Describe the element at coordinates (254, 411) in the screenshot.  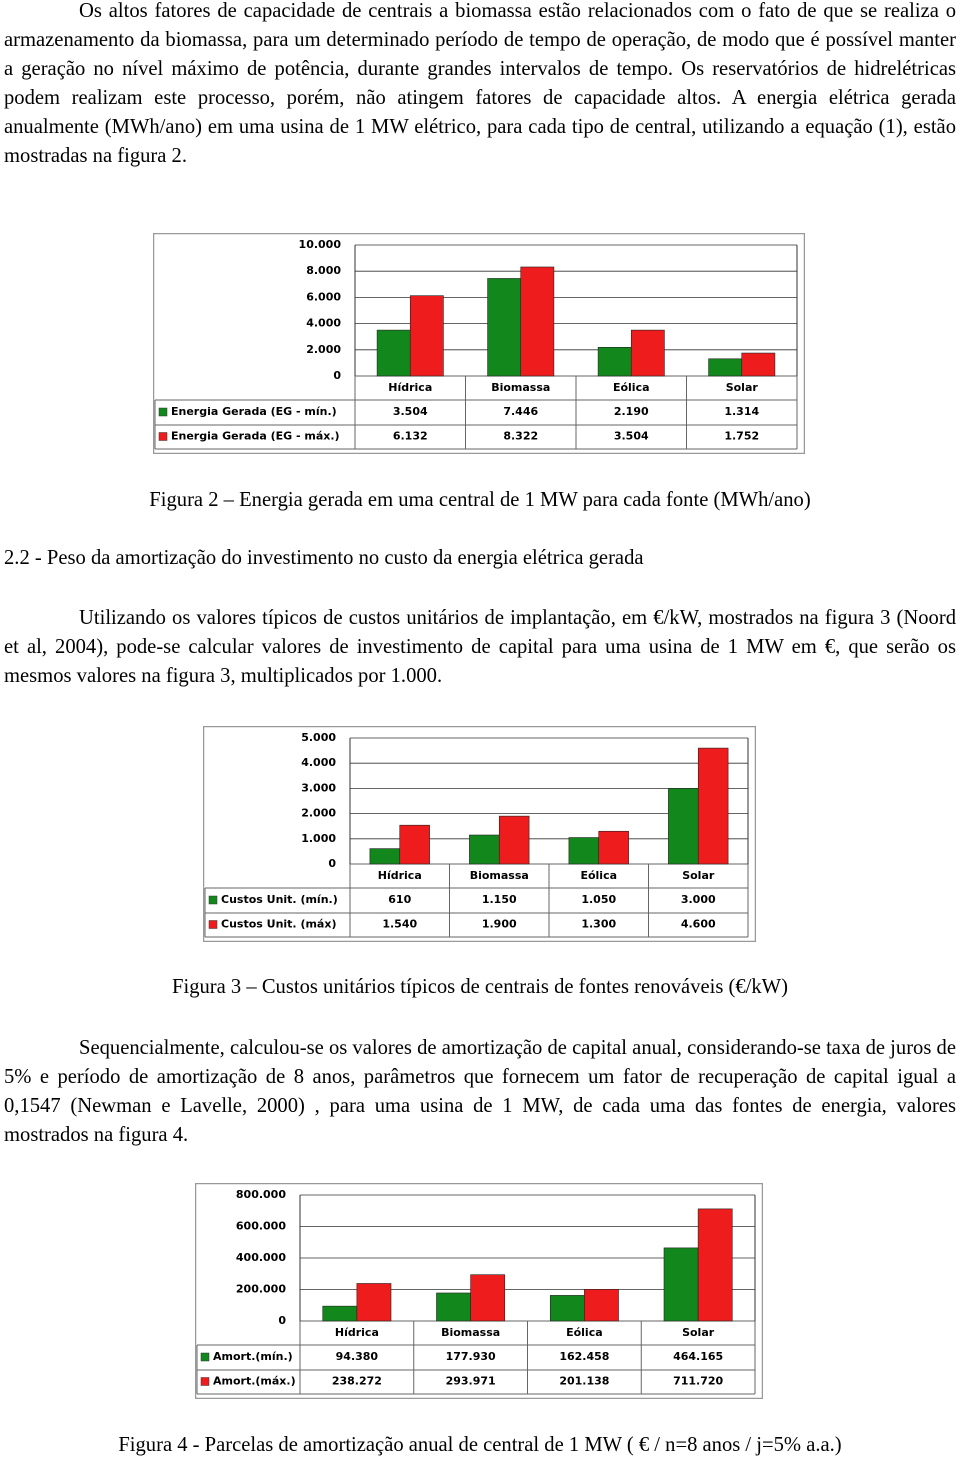
I see `legend-label: Energia Gerada (EG - mín.)` at that location.